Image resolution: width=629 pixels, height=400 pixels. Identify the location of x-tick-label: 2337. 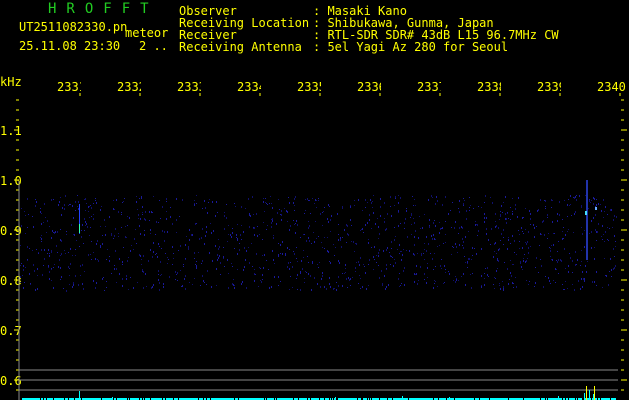
(429, 87).